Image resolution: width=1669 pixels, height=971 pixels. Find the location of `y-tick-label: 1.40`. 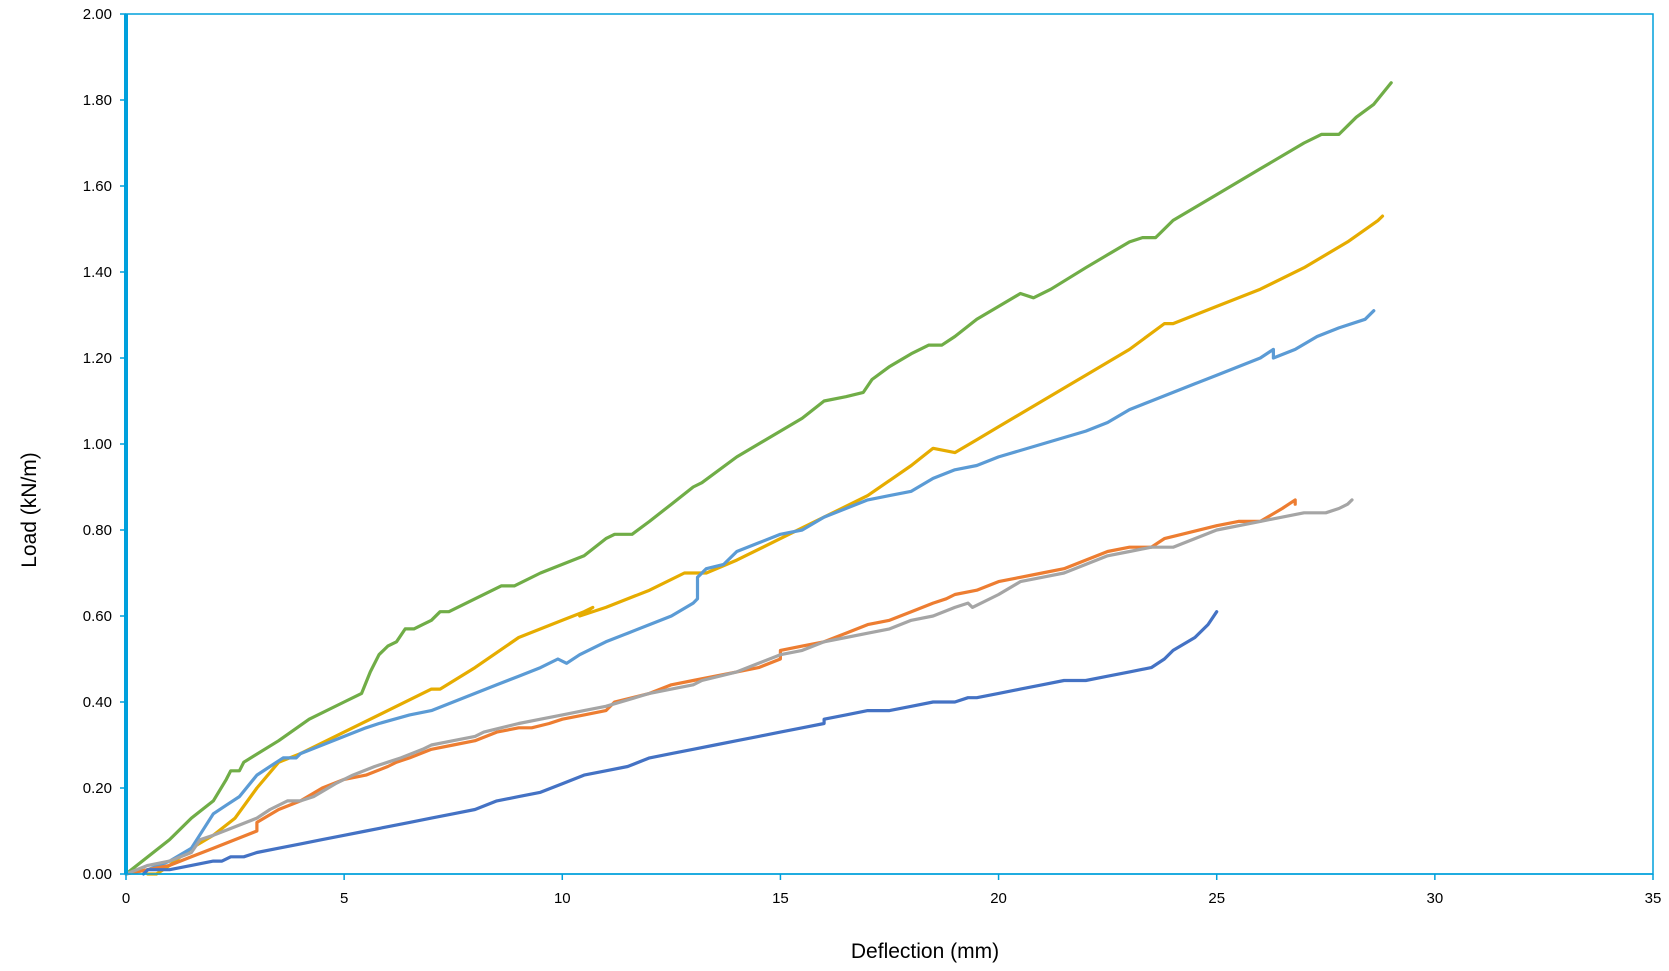

y-tick-label: 1.40 is located at coordinates (97, 272).